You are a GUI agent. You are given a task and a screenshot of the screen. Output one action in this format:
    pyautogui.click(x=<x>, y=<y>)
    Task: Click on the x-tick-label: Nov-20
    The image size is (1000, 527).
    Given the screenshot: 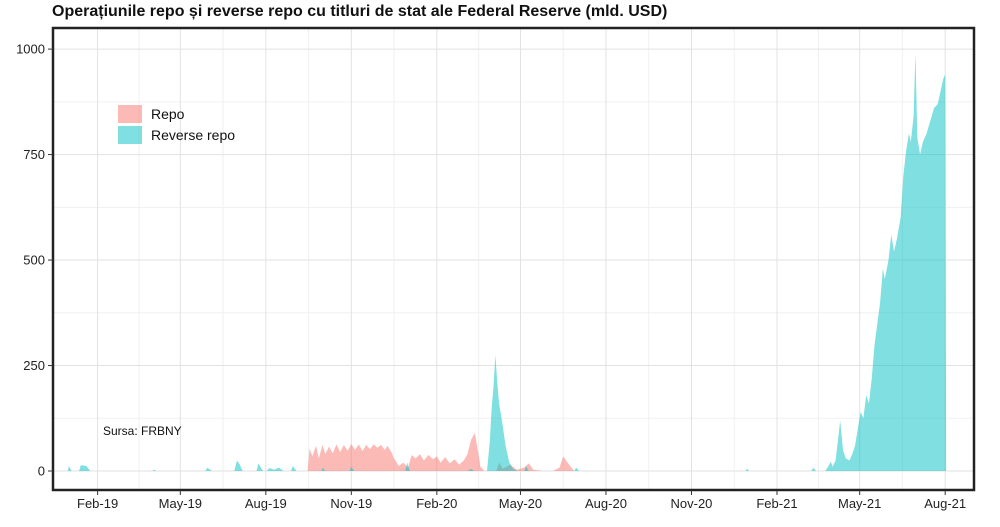 What is the action you would take?
    pyautogui.click(x=692, y=503)
    